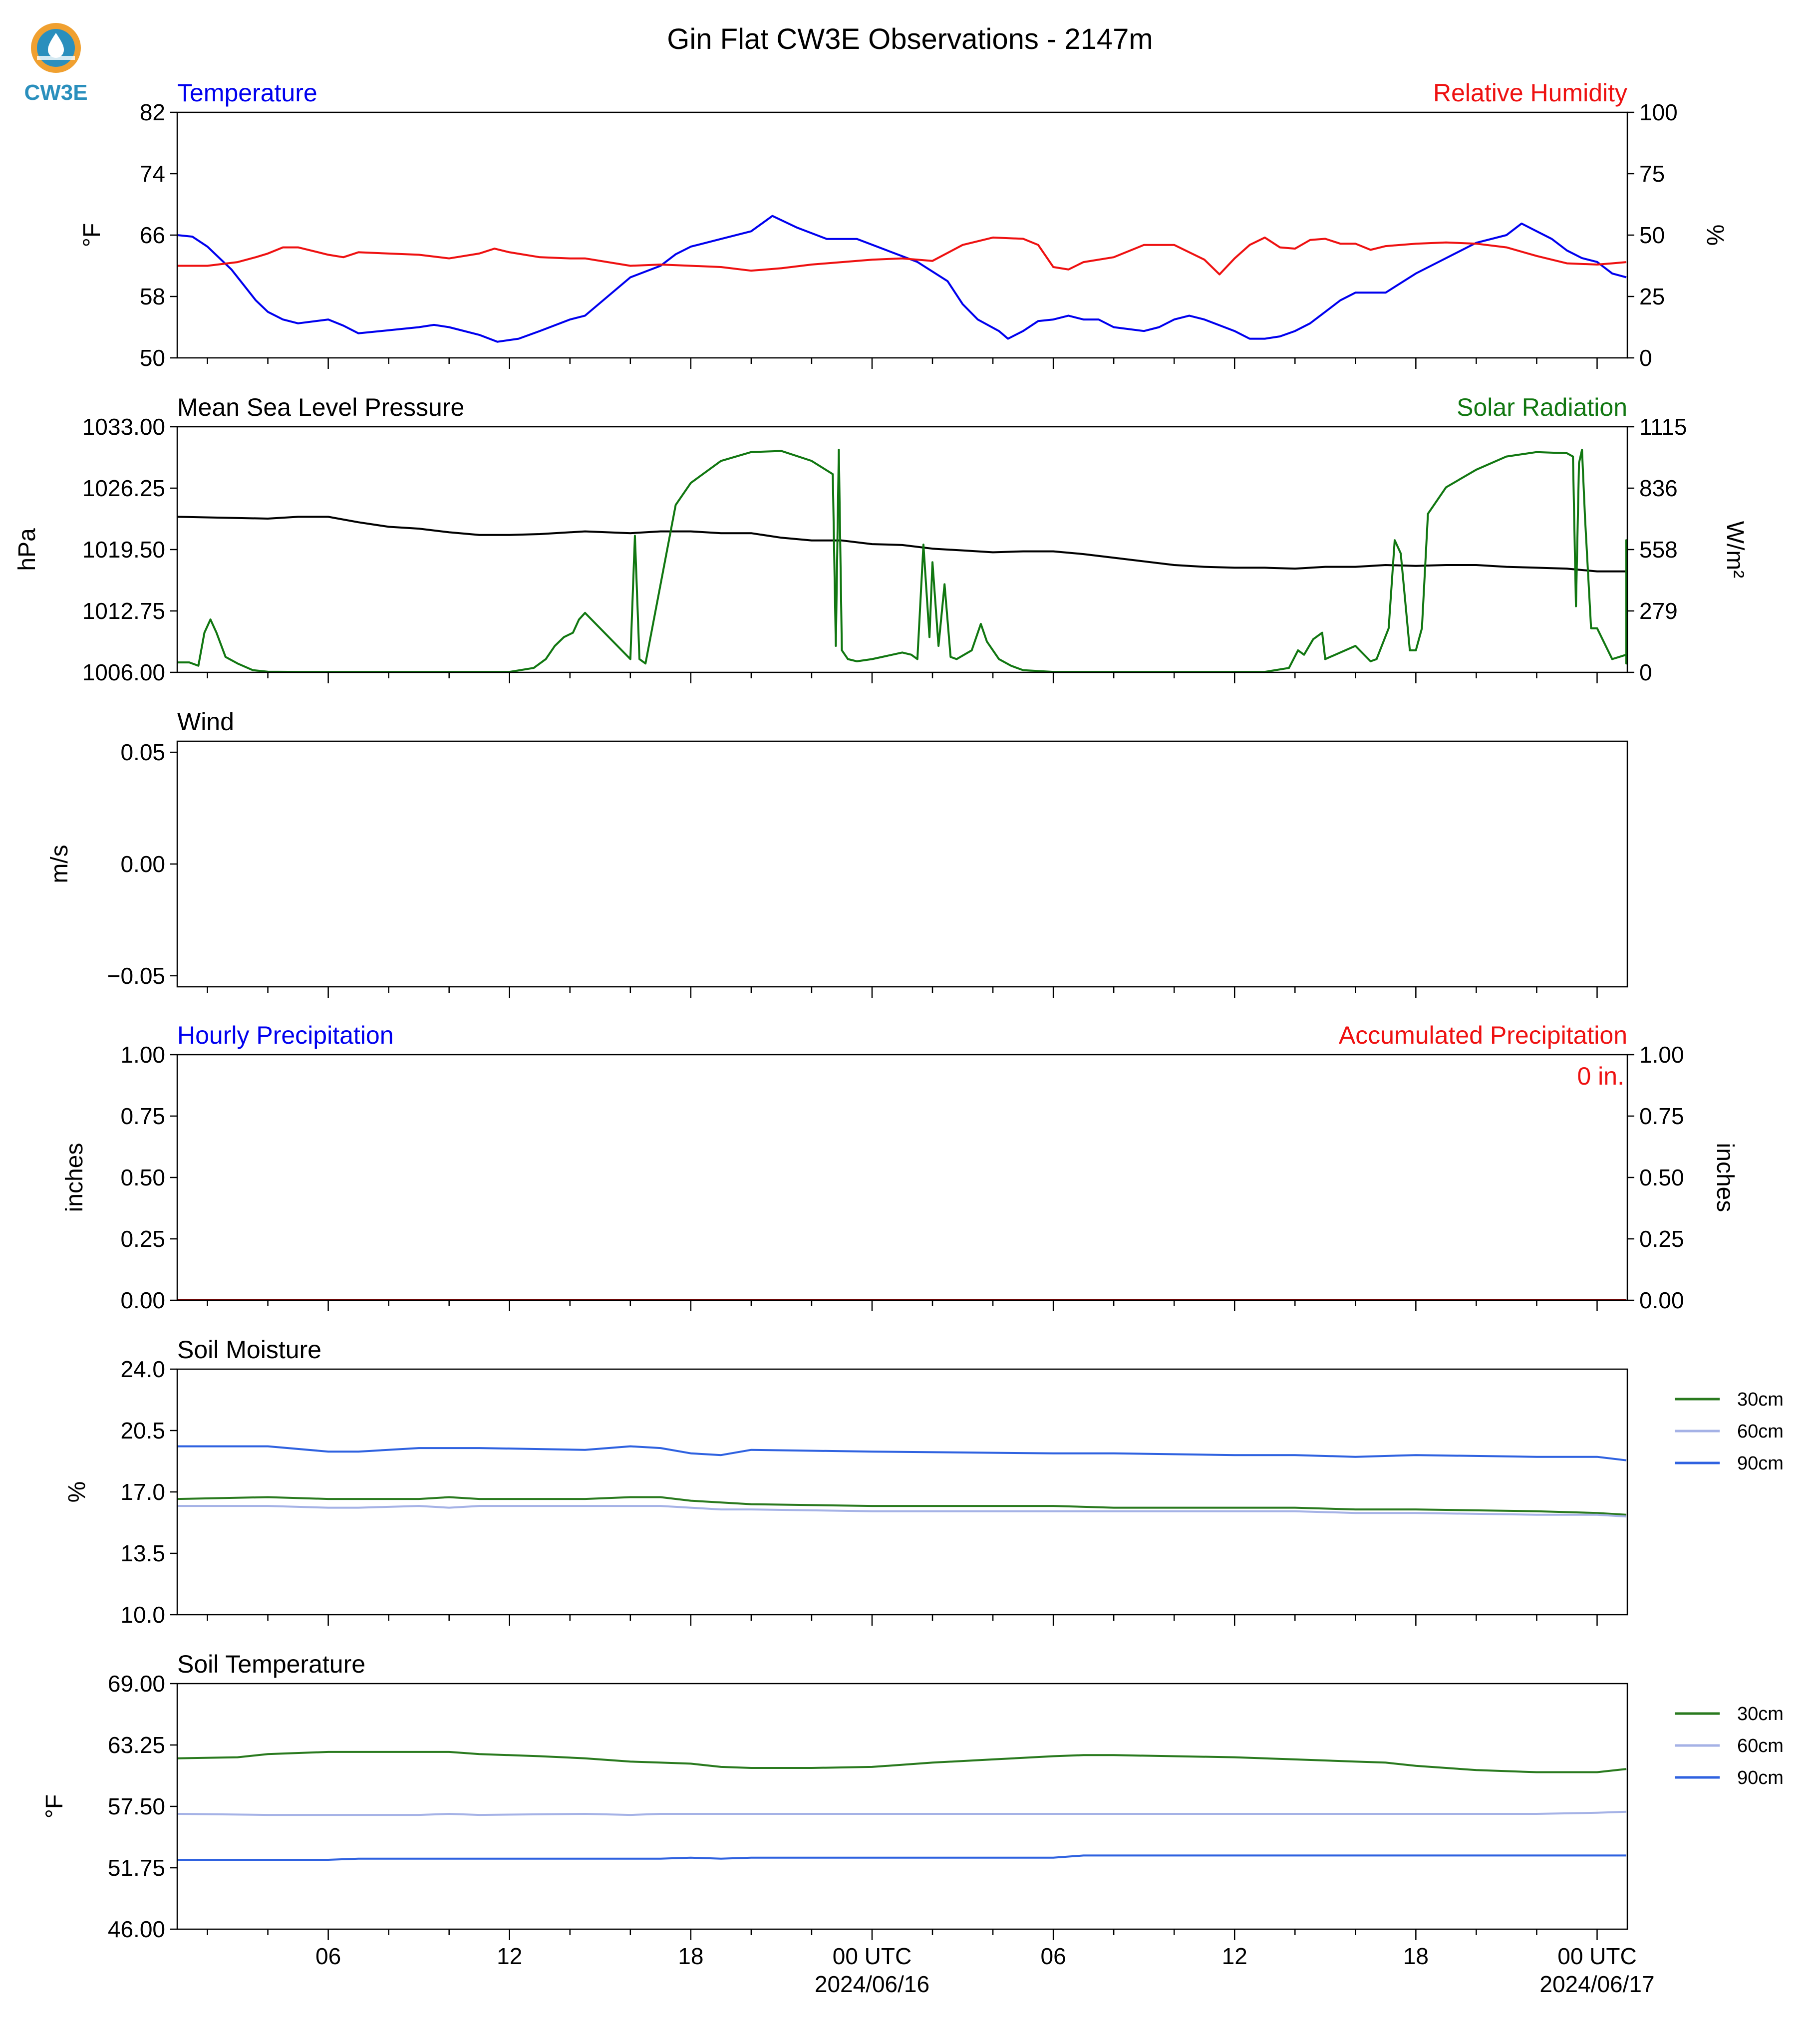 Image resolution: width=1820 pixels, height=2028 pixels. What do you see at coordinates (1661, 1300) in the screenshot?
I see `y-tick-label-right: 0.00` at bounding box center [1661, 1300].